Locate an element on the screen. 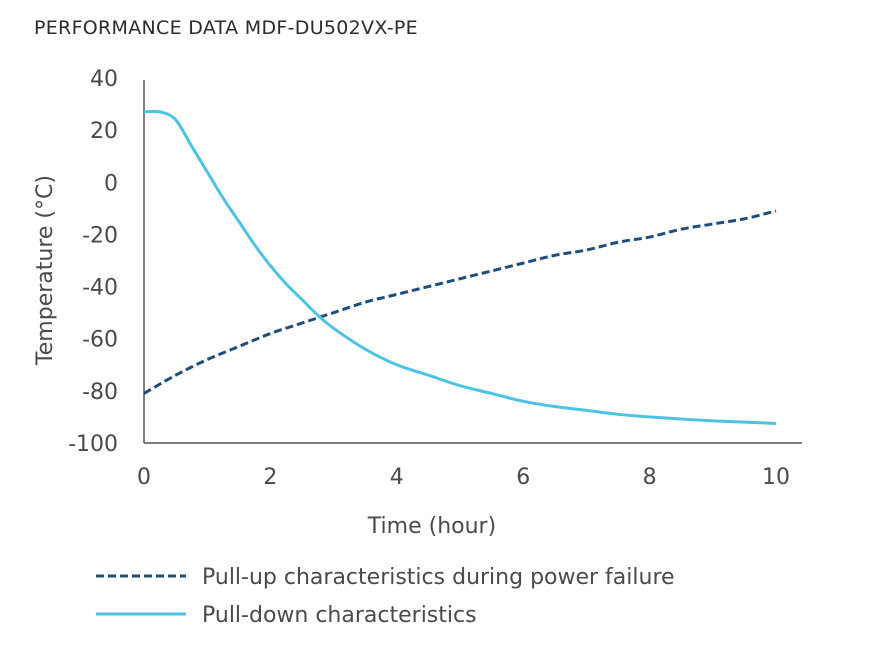 This screenshot has height=654, width=891. y-axis-ticks: 40 20 0 -20 -40 -60 -80 -100 is located at coordinates (93, 262).